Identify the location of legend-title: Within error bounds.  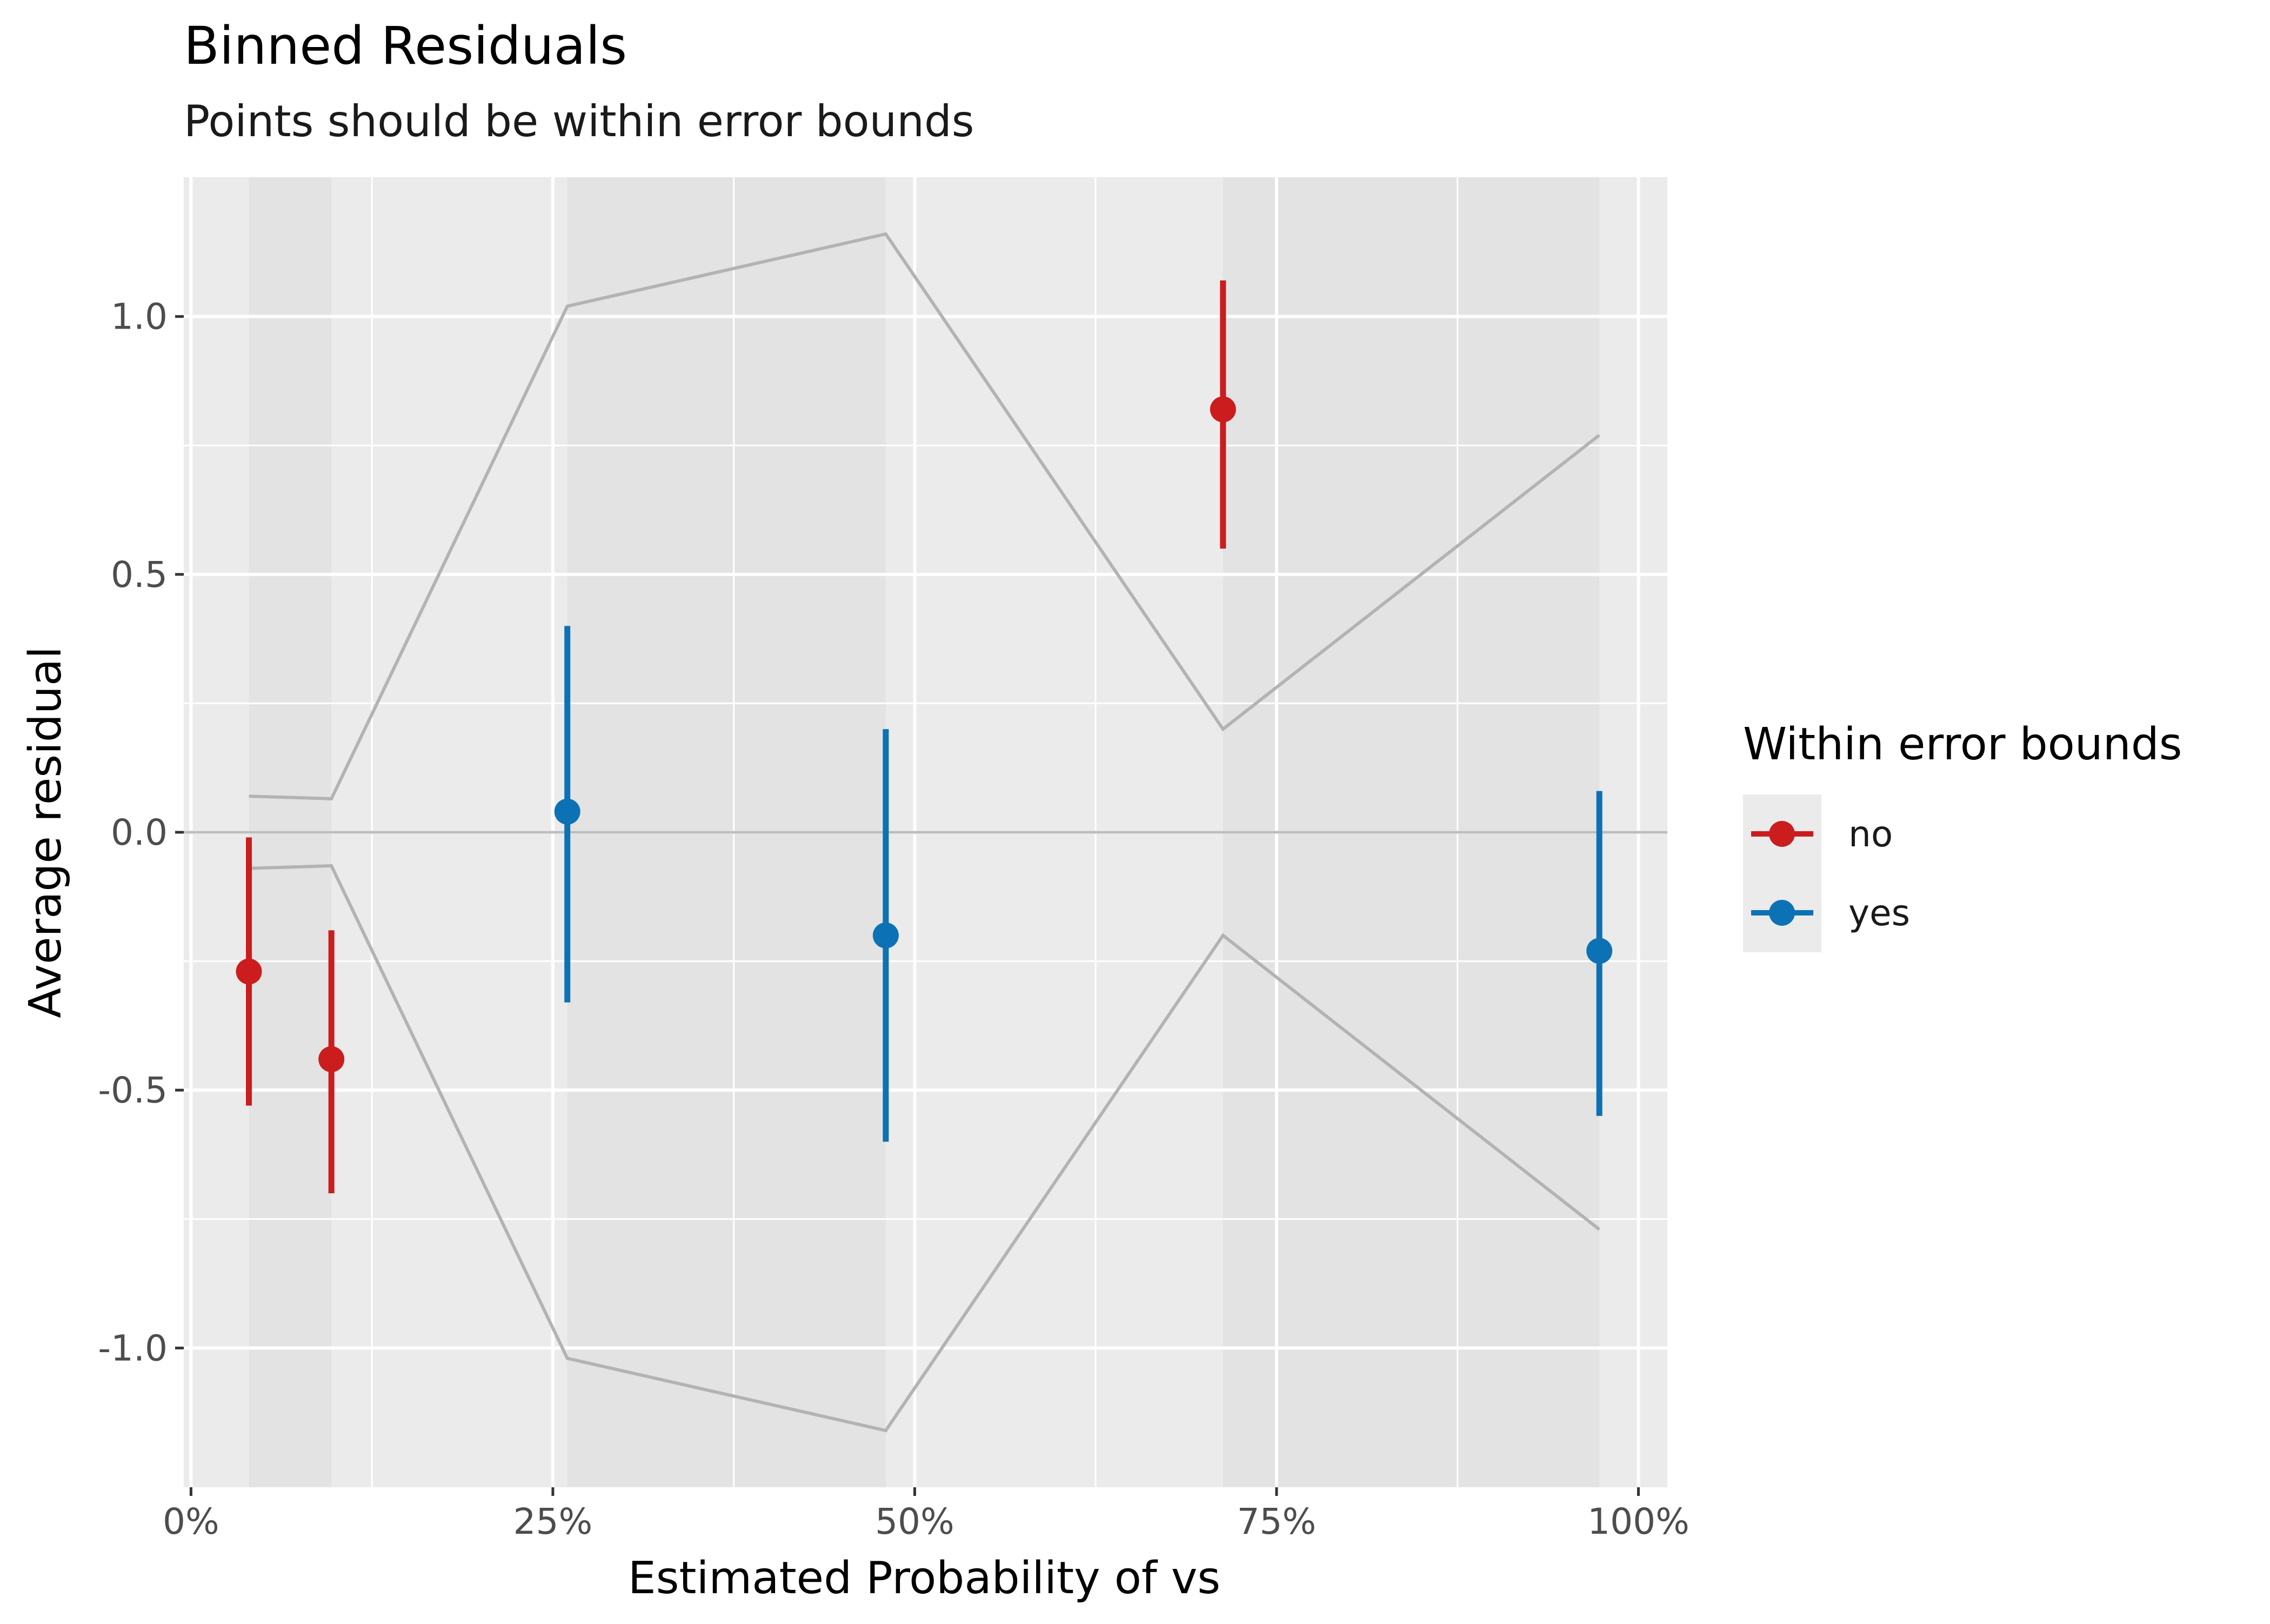
(1962, 744).